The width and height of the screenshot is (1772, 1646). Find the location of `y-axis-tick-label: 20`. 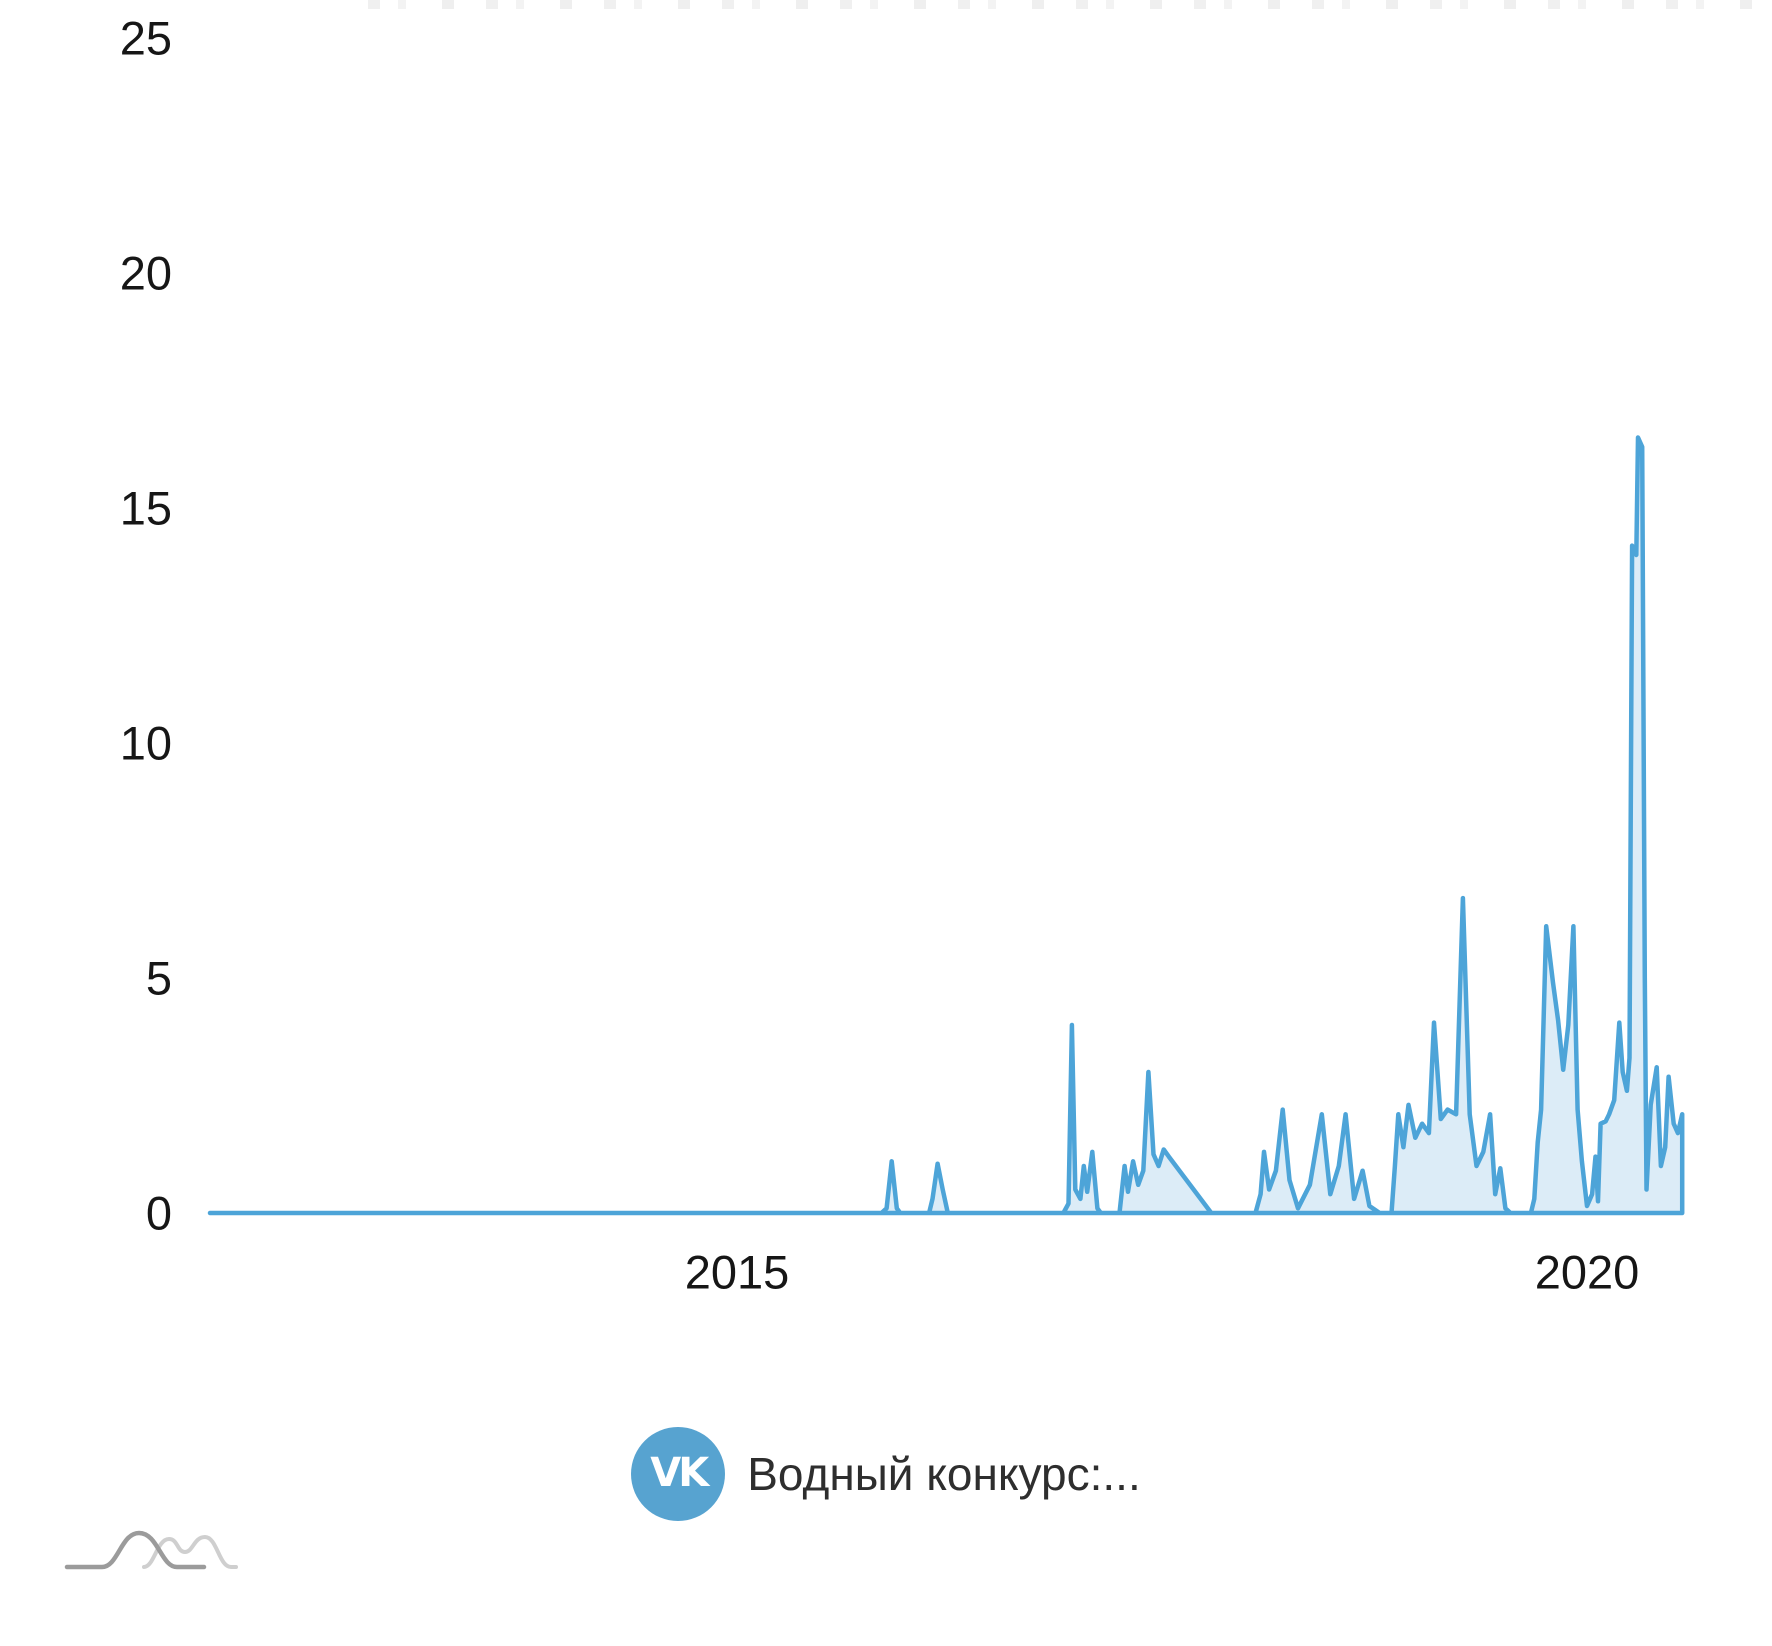

y-axis-tick-label: 20 is located at coordinates (146, 273).